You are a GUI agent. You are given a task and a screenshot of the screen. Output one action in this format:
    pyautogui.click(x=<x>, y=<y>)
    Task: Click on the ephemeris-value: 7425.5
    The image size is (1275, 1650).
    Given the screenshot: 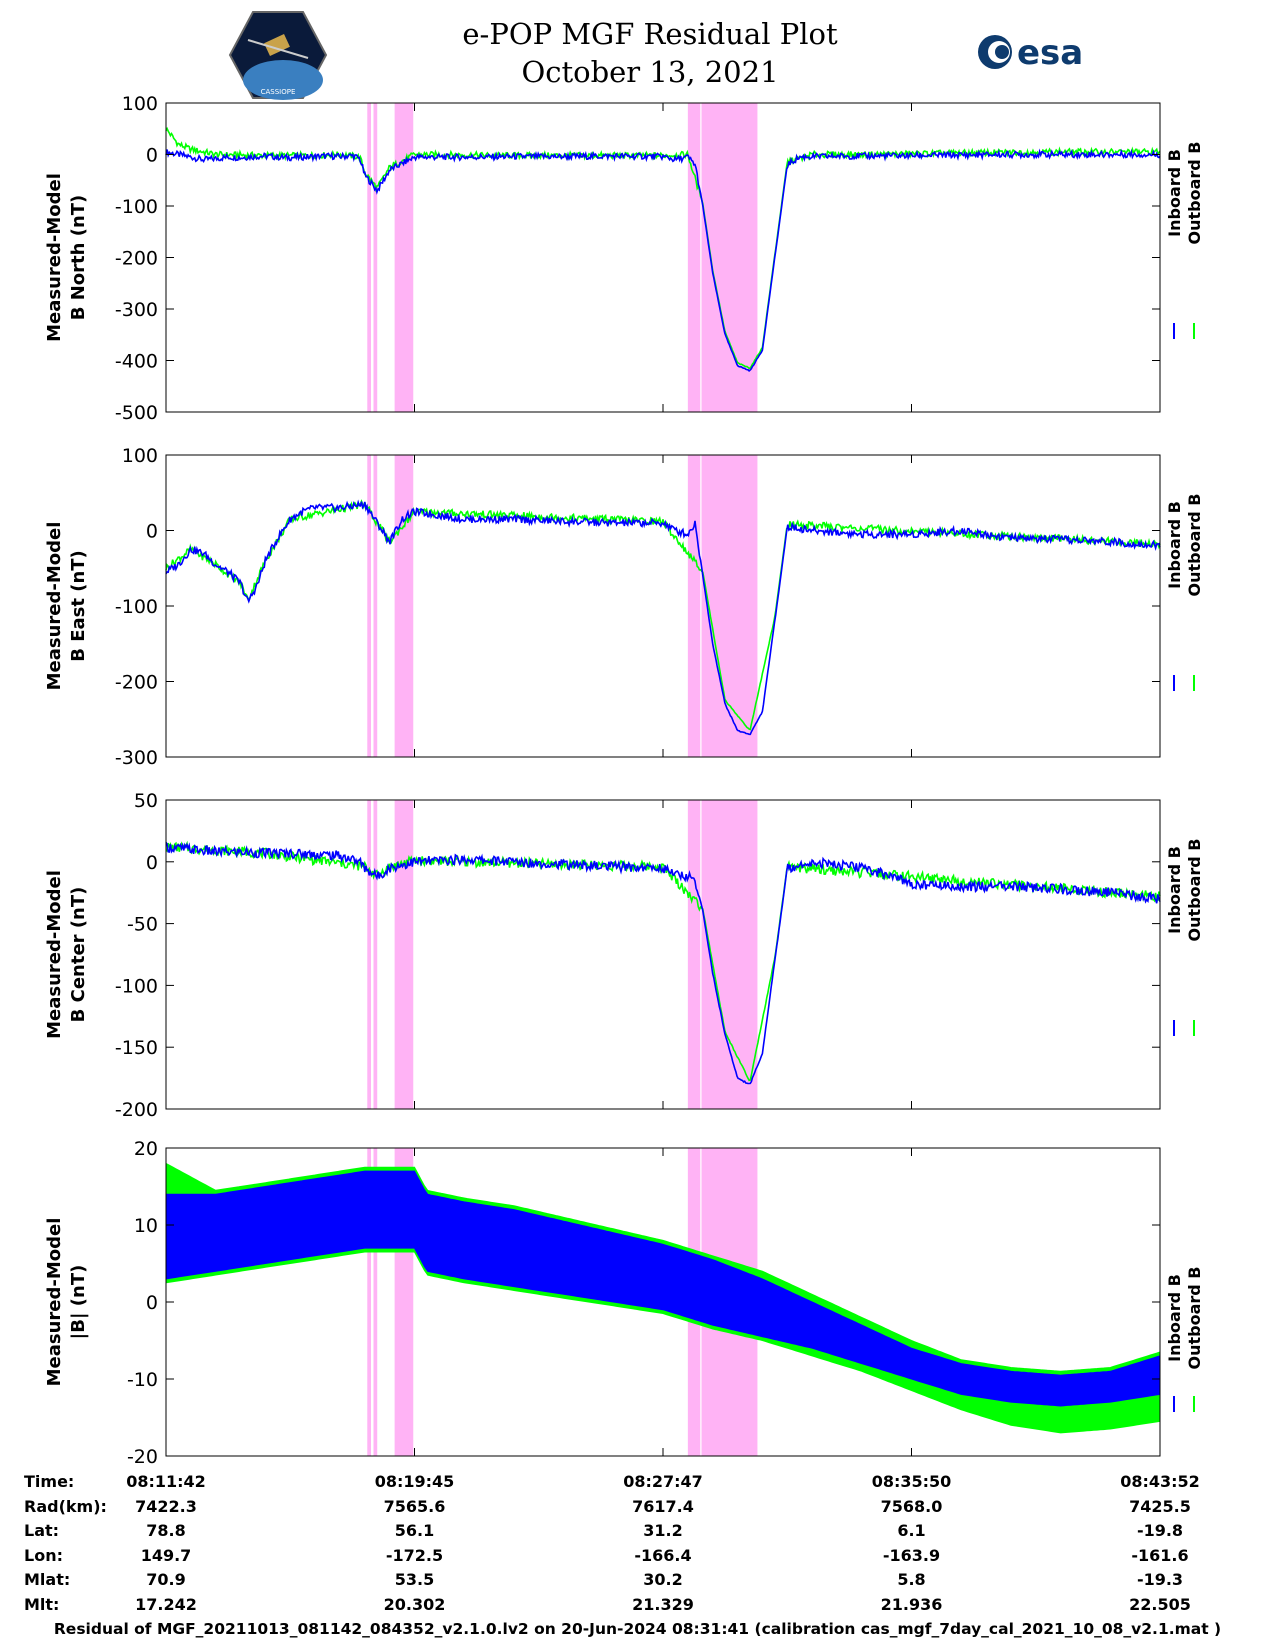 What is the action you would take?
    pyautogui.click(x=1160, y=1506)
    